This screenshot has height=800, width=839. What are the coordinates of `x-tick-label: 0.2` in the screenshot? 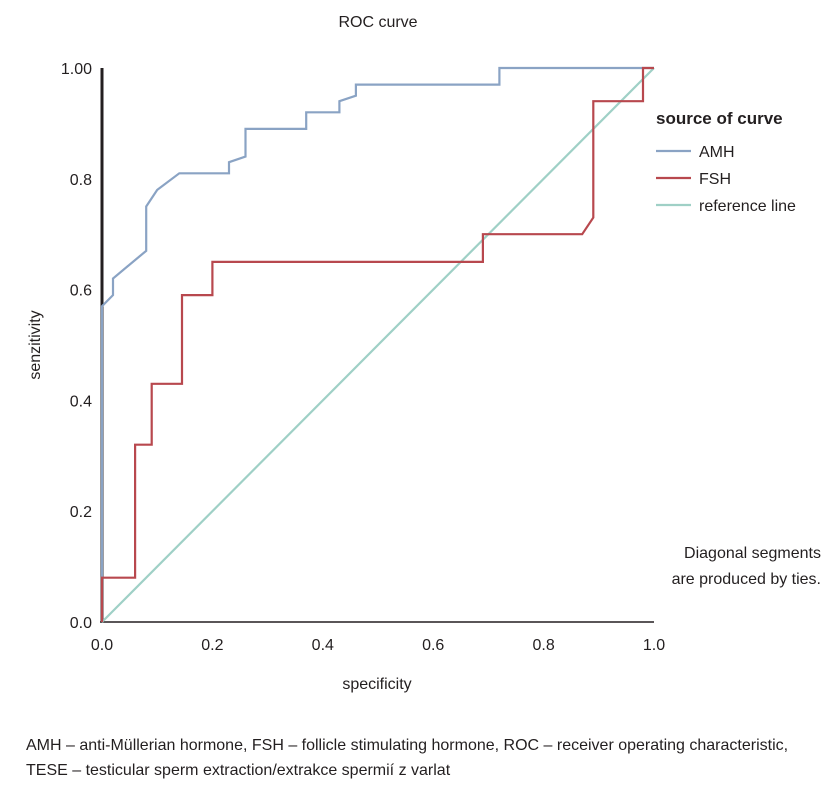 It's located at (212, 645).